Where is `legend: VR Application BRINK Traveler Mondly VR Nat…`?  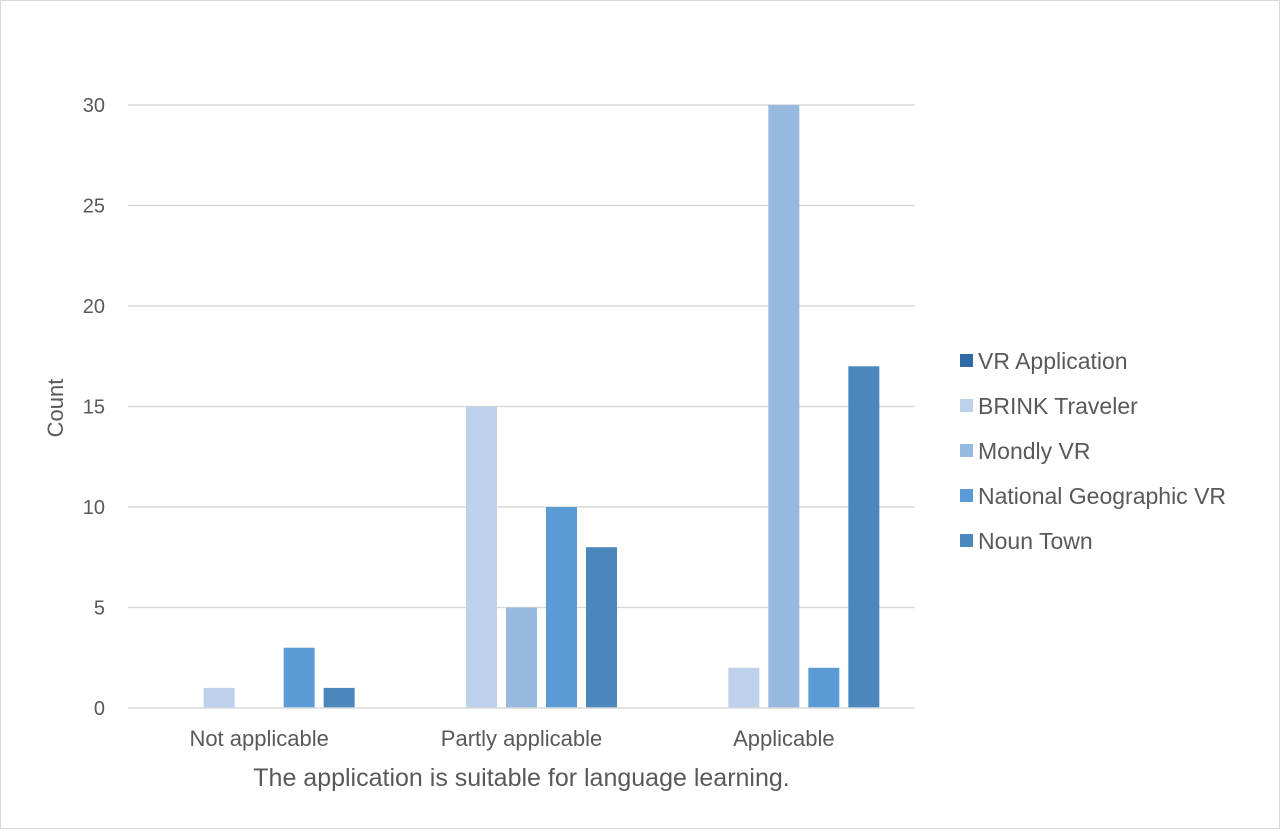 legend: VR Application BRINK Traveler Mondly VR Nat… is located at coordinates (1093, 451).